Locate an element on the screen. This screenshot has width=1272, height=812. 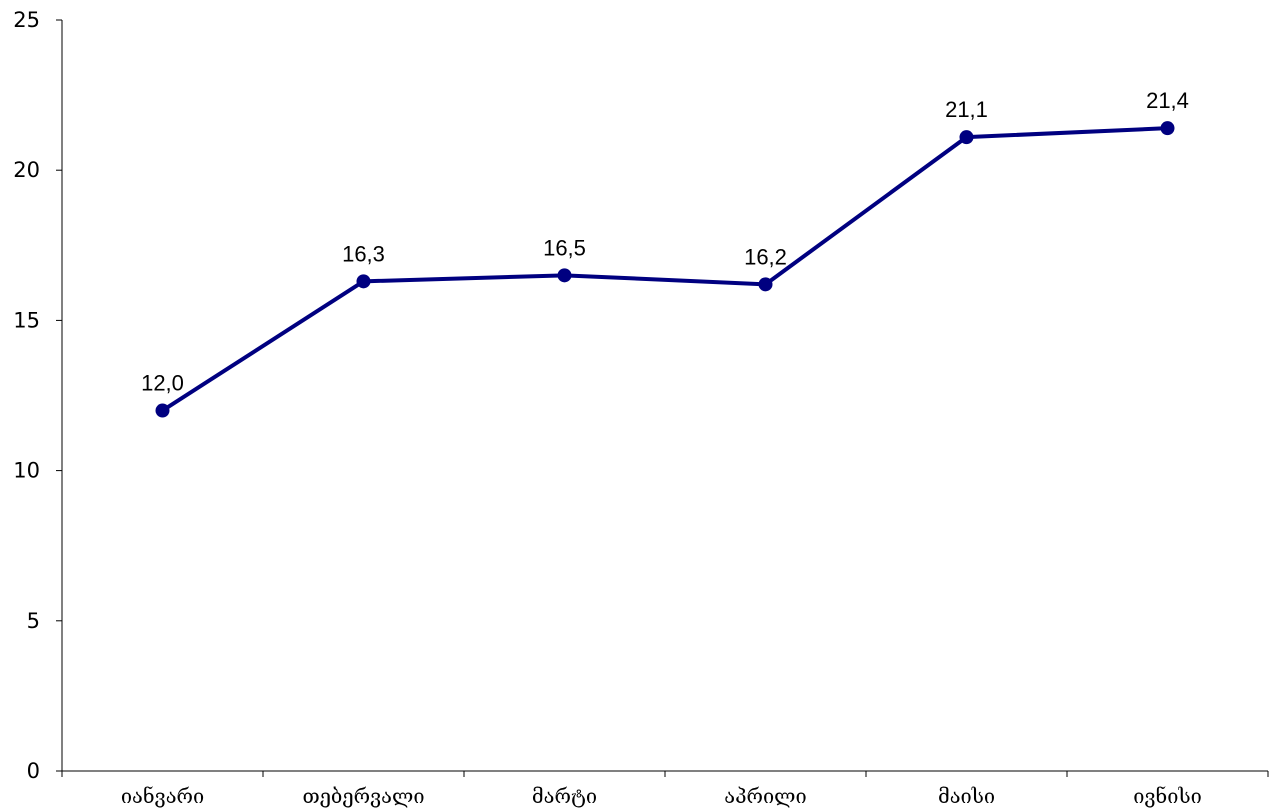
y-tick-label: 5 is located at coordinates (33, 621).